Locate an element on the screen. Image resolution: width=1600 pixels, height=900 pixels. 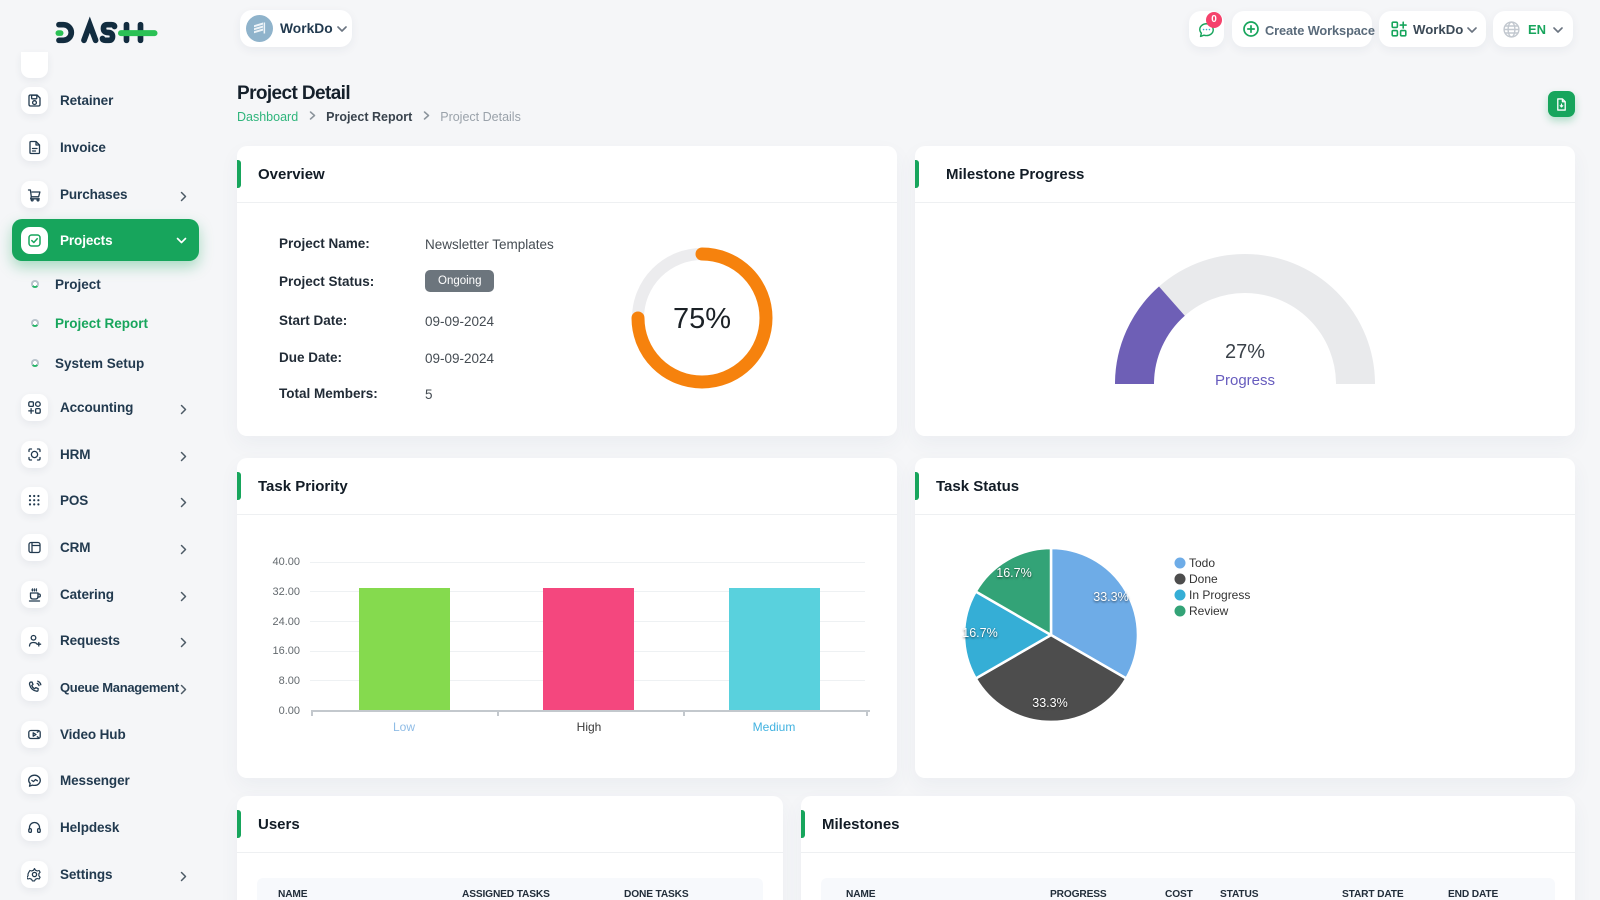
svg-text: 75% is located at coordinates (702, 319).